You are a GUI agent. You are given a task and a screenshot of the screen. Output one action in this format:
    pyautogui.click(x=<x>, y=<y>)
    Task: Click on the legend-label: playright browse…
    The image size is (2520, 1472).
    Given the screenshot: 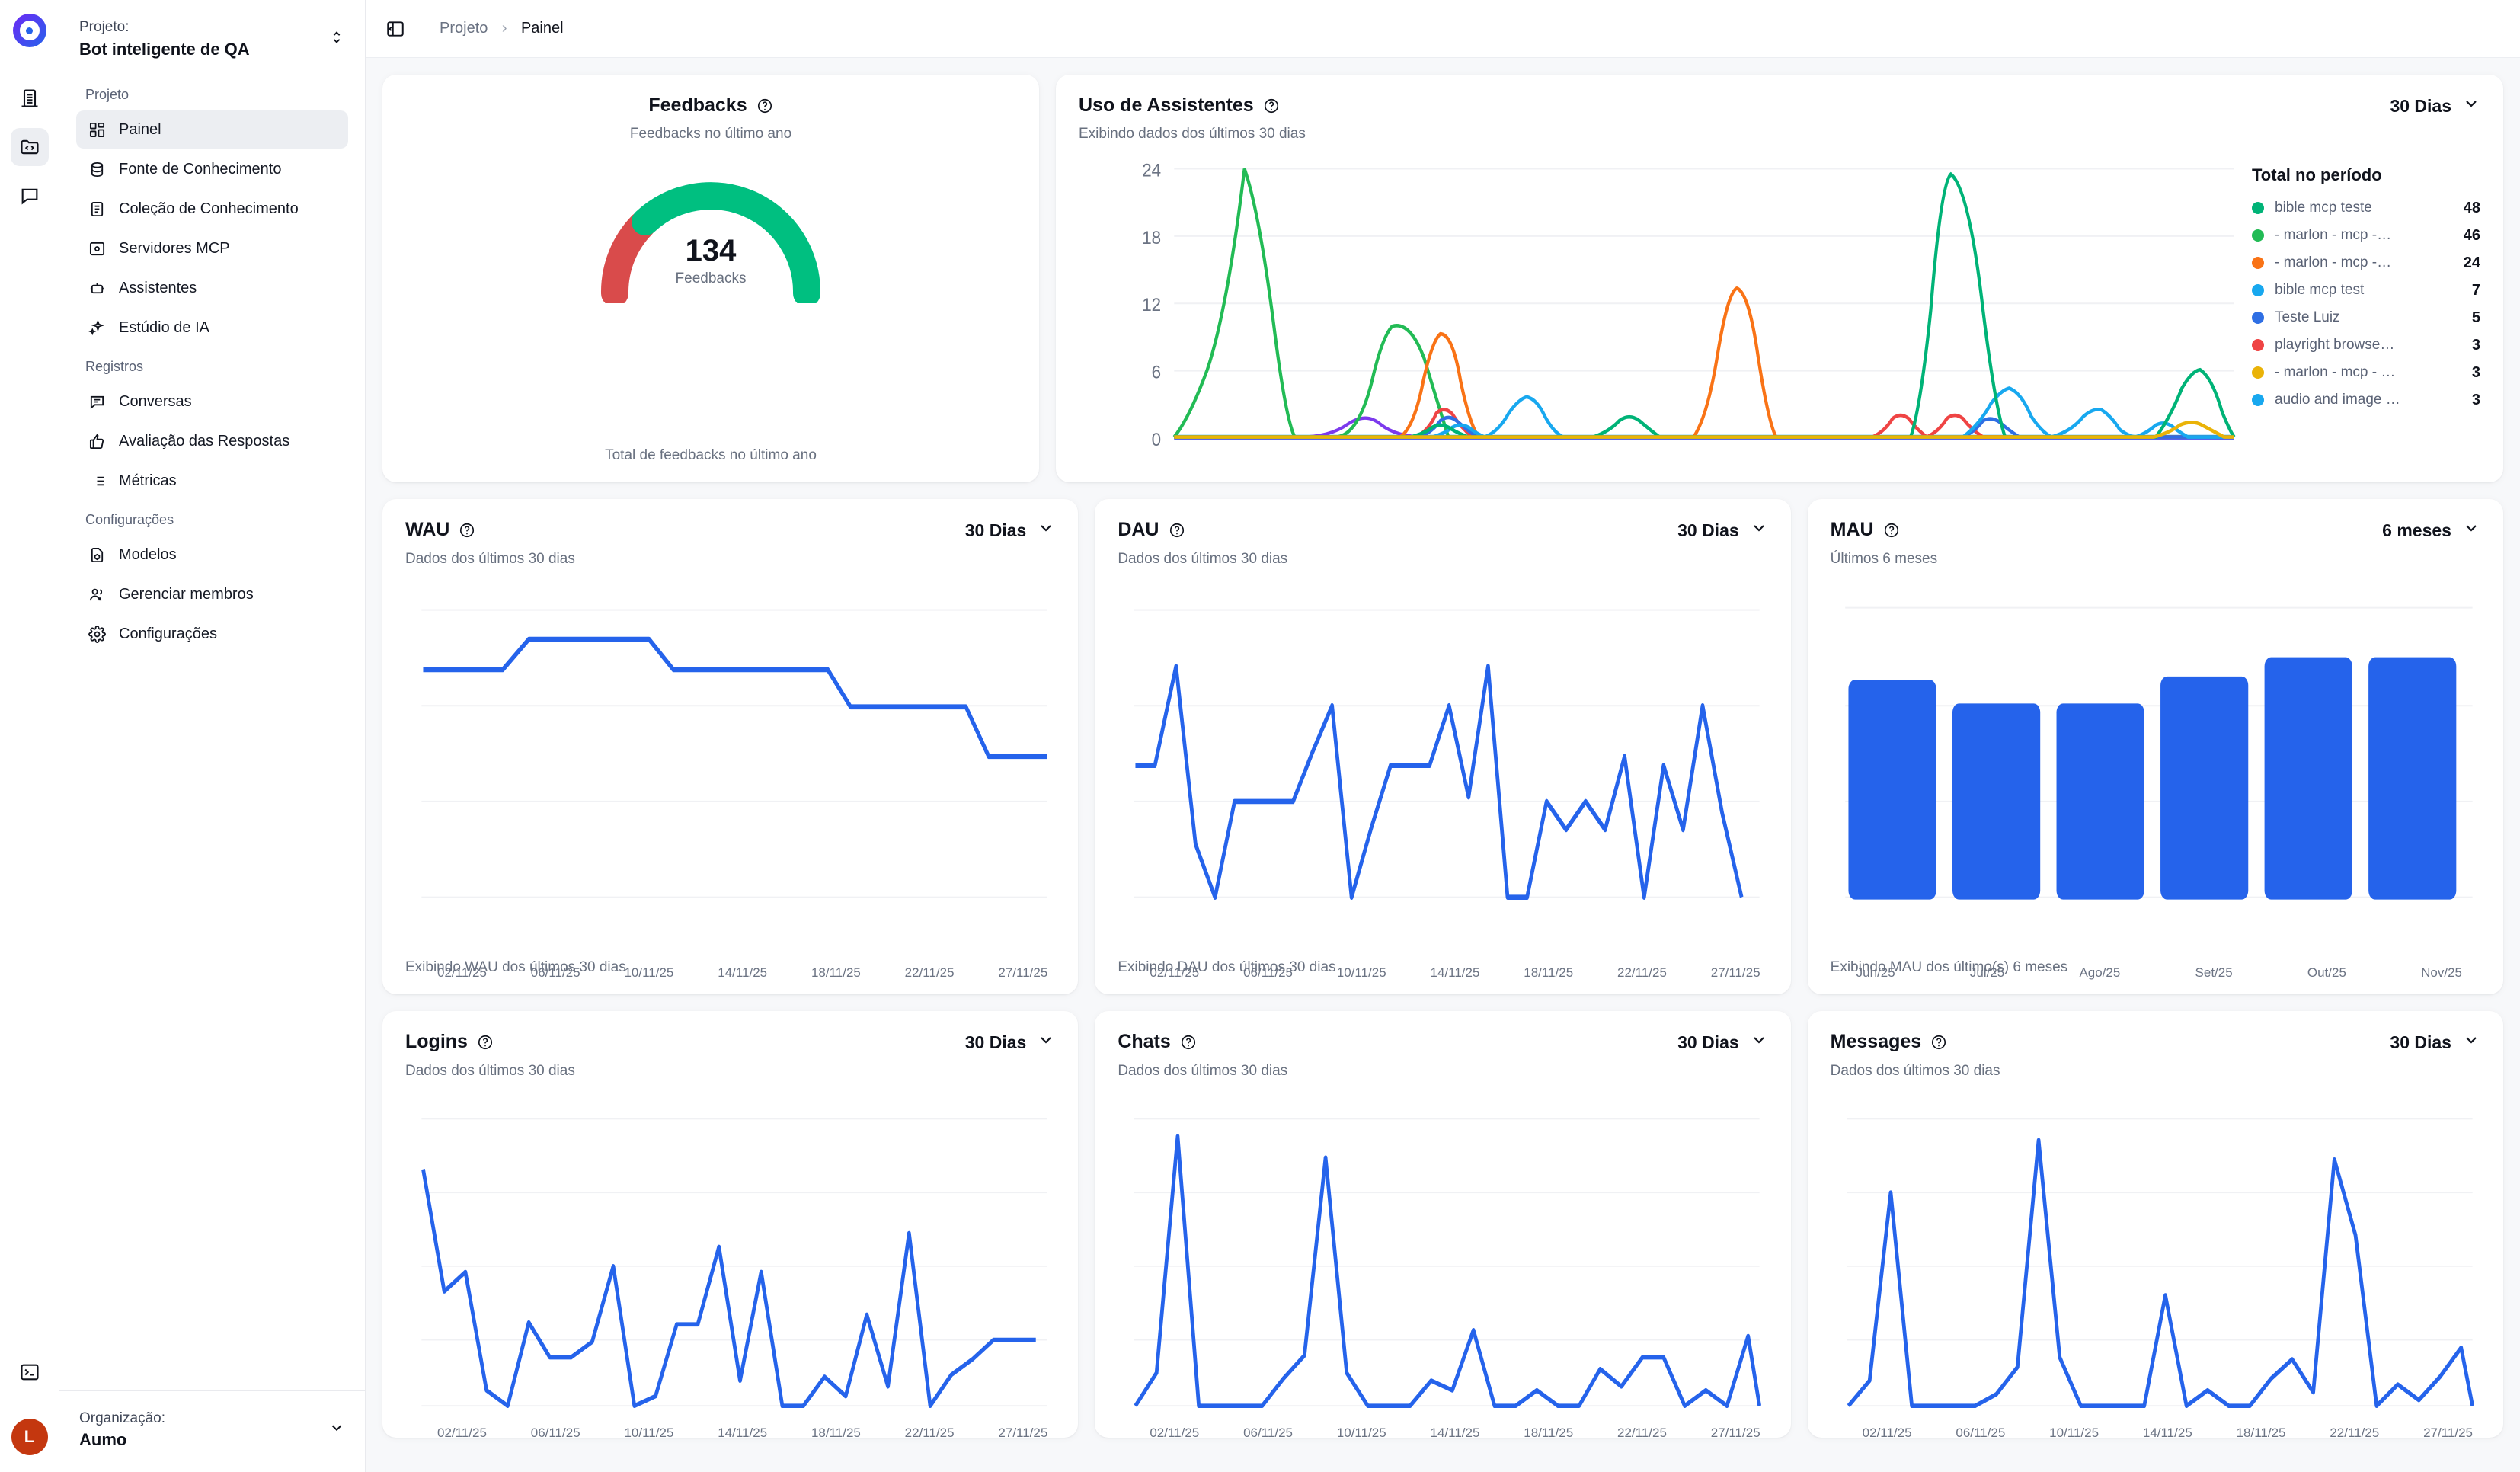 What is the action you would take?
    pyautogui.click(x=2335, y=345)
    